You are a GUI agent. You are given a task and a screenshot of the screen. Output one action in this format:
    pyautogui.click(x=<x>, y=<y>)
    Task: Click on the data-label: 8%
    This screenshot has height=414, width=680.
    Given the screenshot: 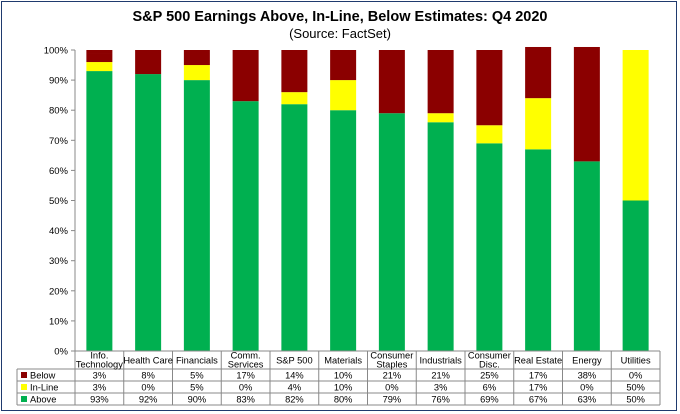 What is the action you would take?
    pyautogui.click(x=147, y=375)
    